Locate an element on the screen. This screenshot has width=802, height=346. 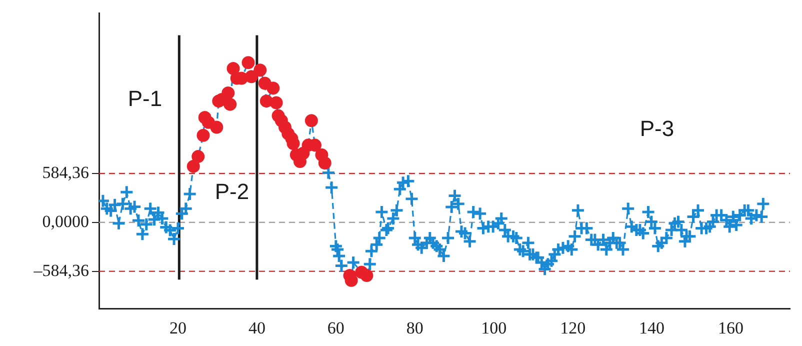
x-tick-label: 160 is located at coordinates (731, 328).